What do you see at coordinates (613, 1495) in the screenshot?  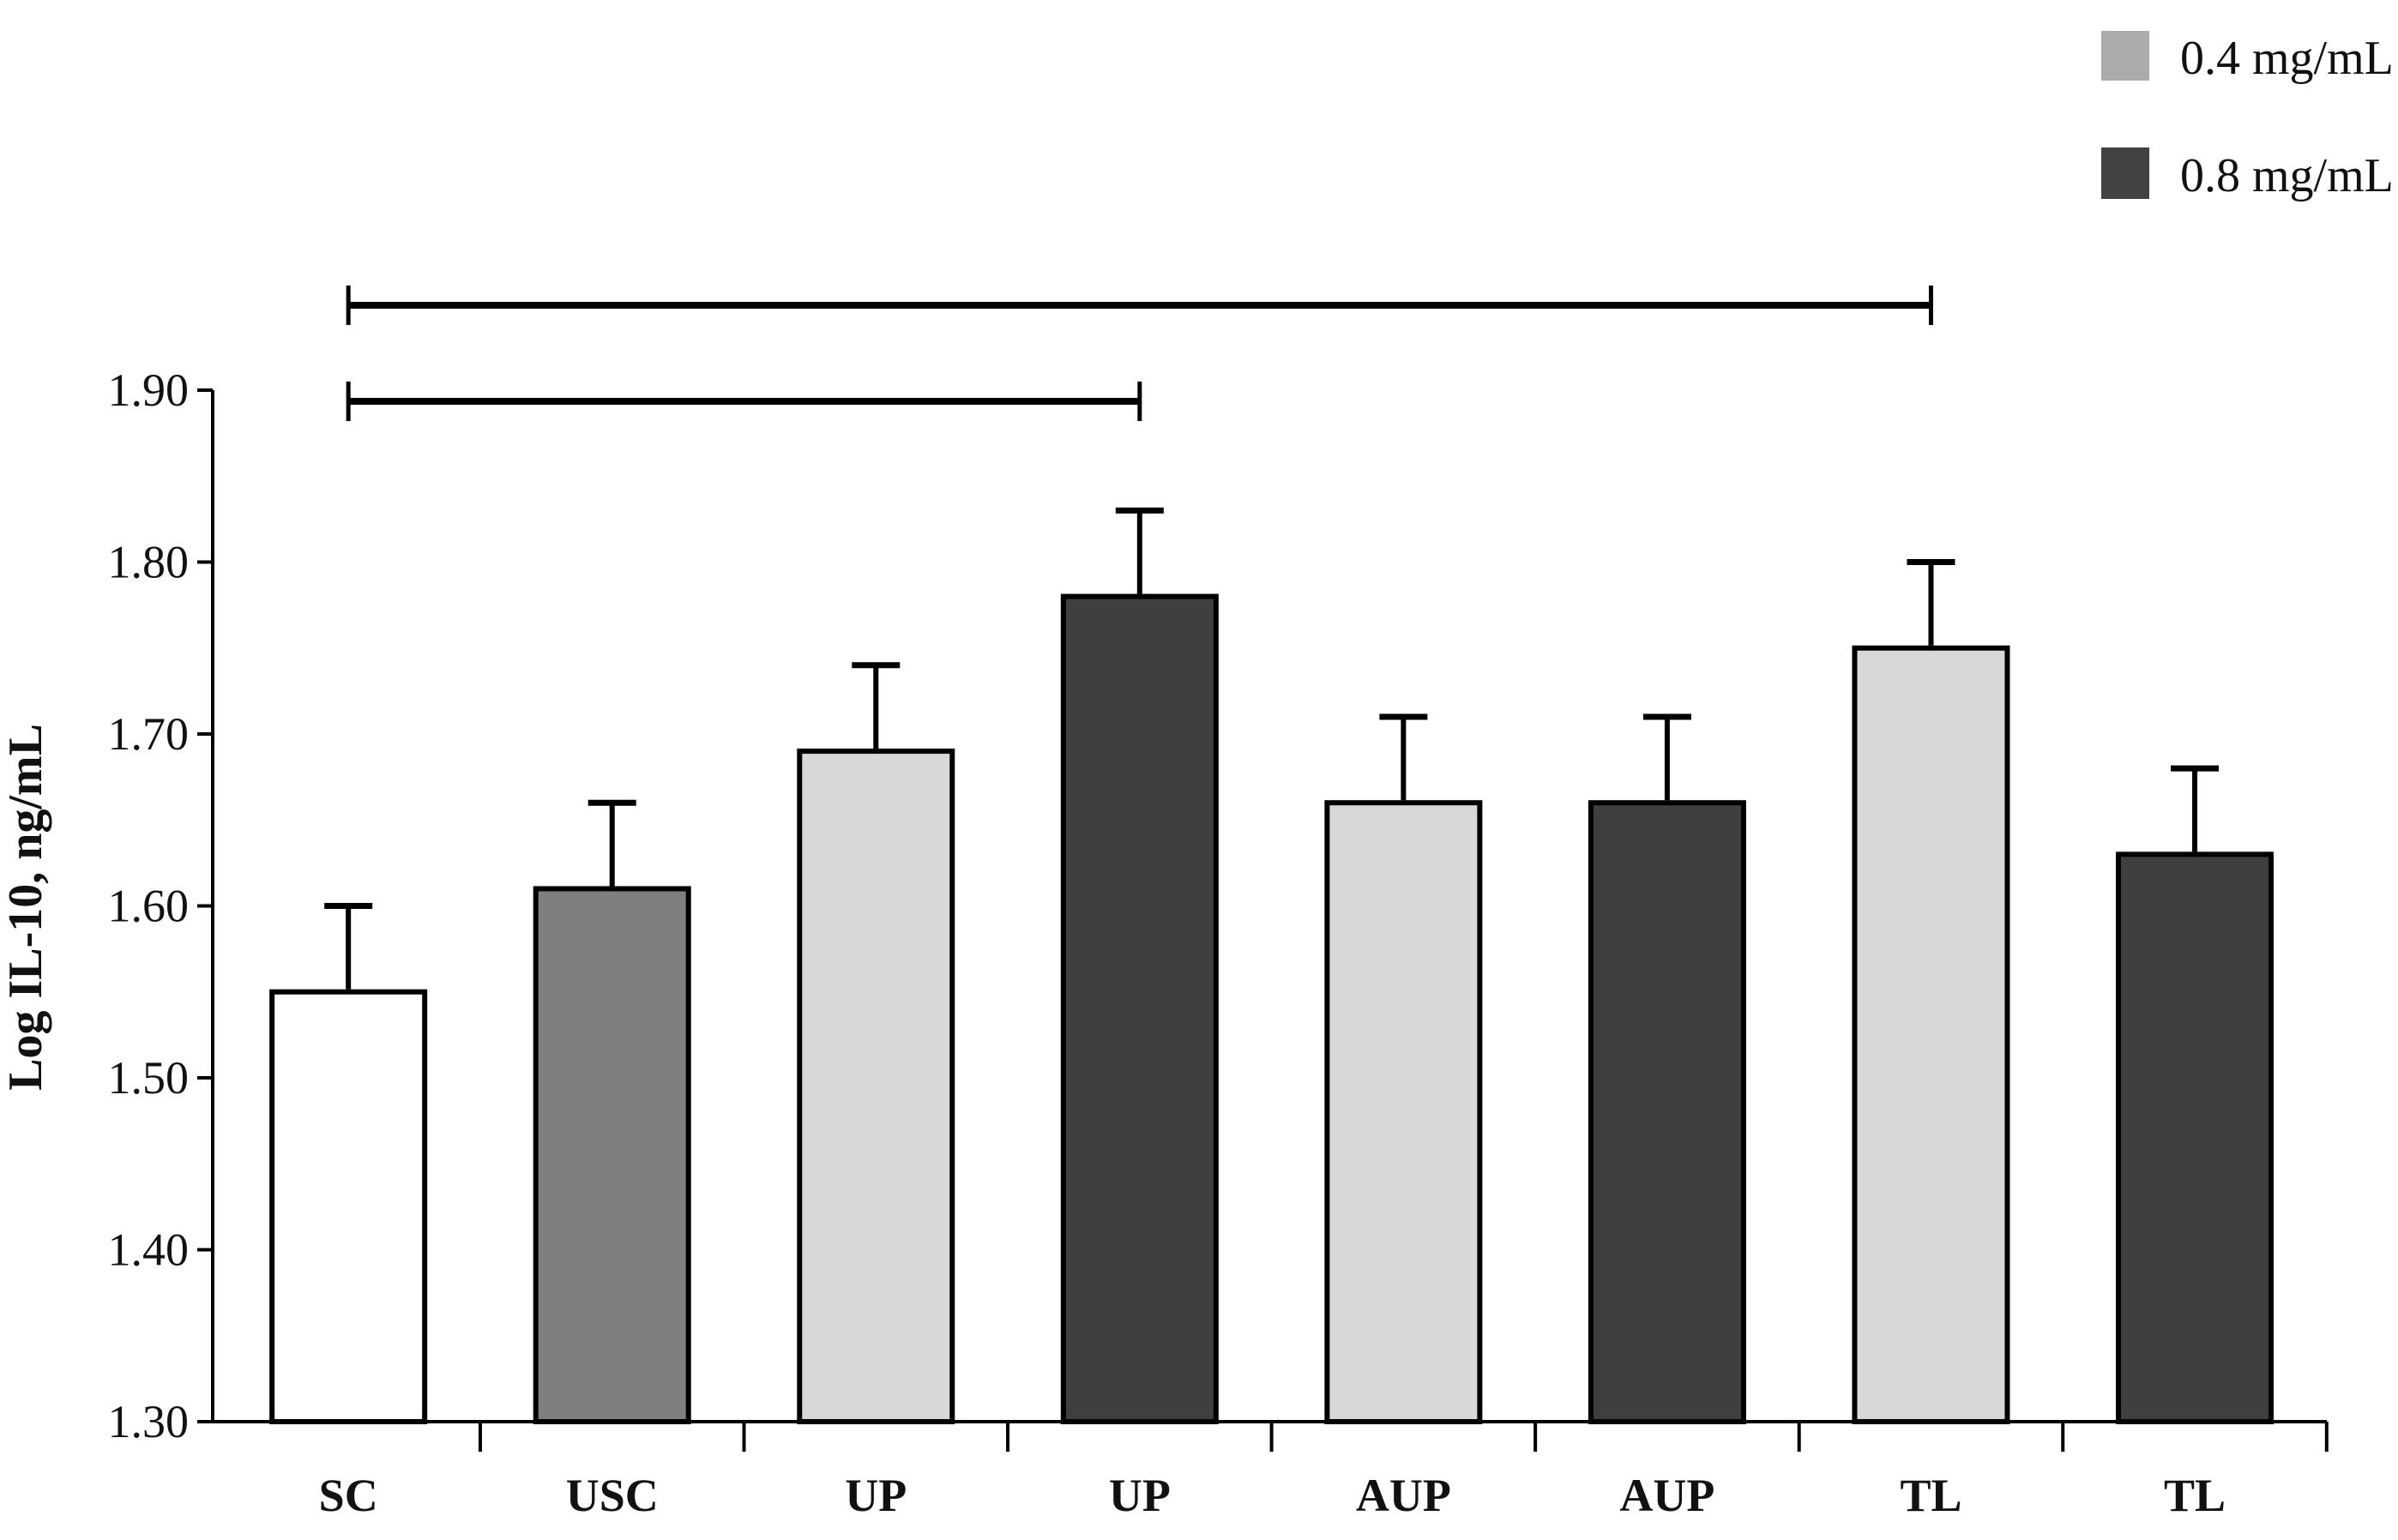 I see `x-category-label-usc: USC` at bounding box center [613, 1495].